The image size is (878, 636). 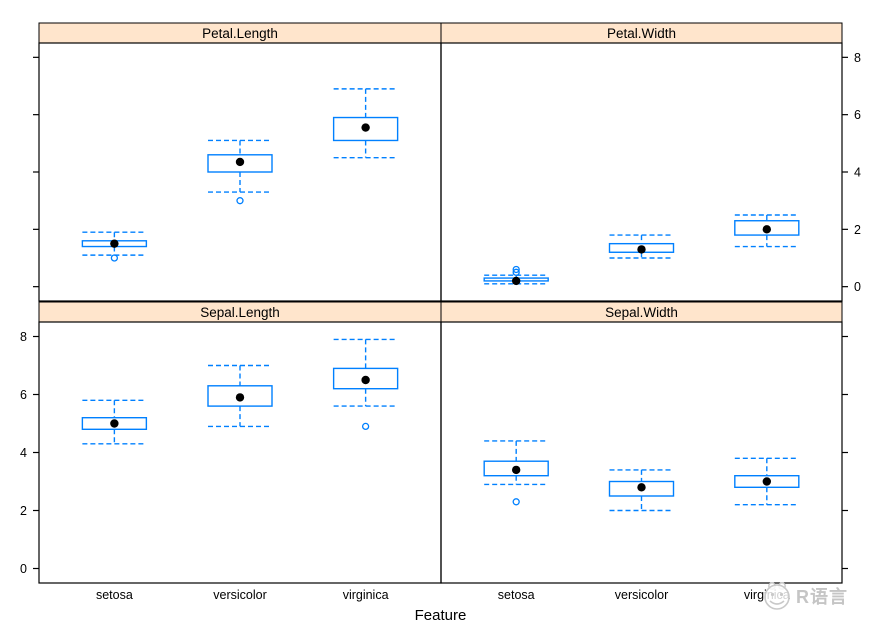 What do you see at coordinates (641, 33) in the screenshot?
I see `strip-title-petal-width: Petal.Width` at bounding box center [641, 33].